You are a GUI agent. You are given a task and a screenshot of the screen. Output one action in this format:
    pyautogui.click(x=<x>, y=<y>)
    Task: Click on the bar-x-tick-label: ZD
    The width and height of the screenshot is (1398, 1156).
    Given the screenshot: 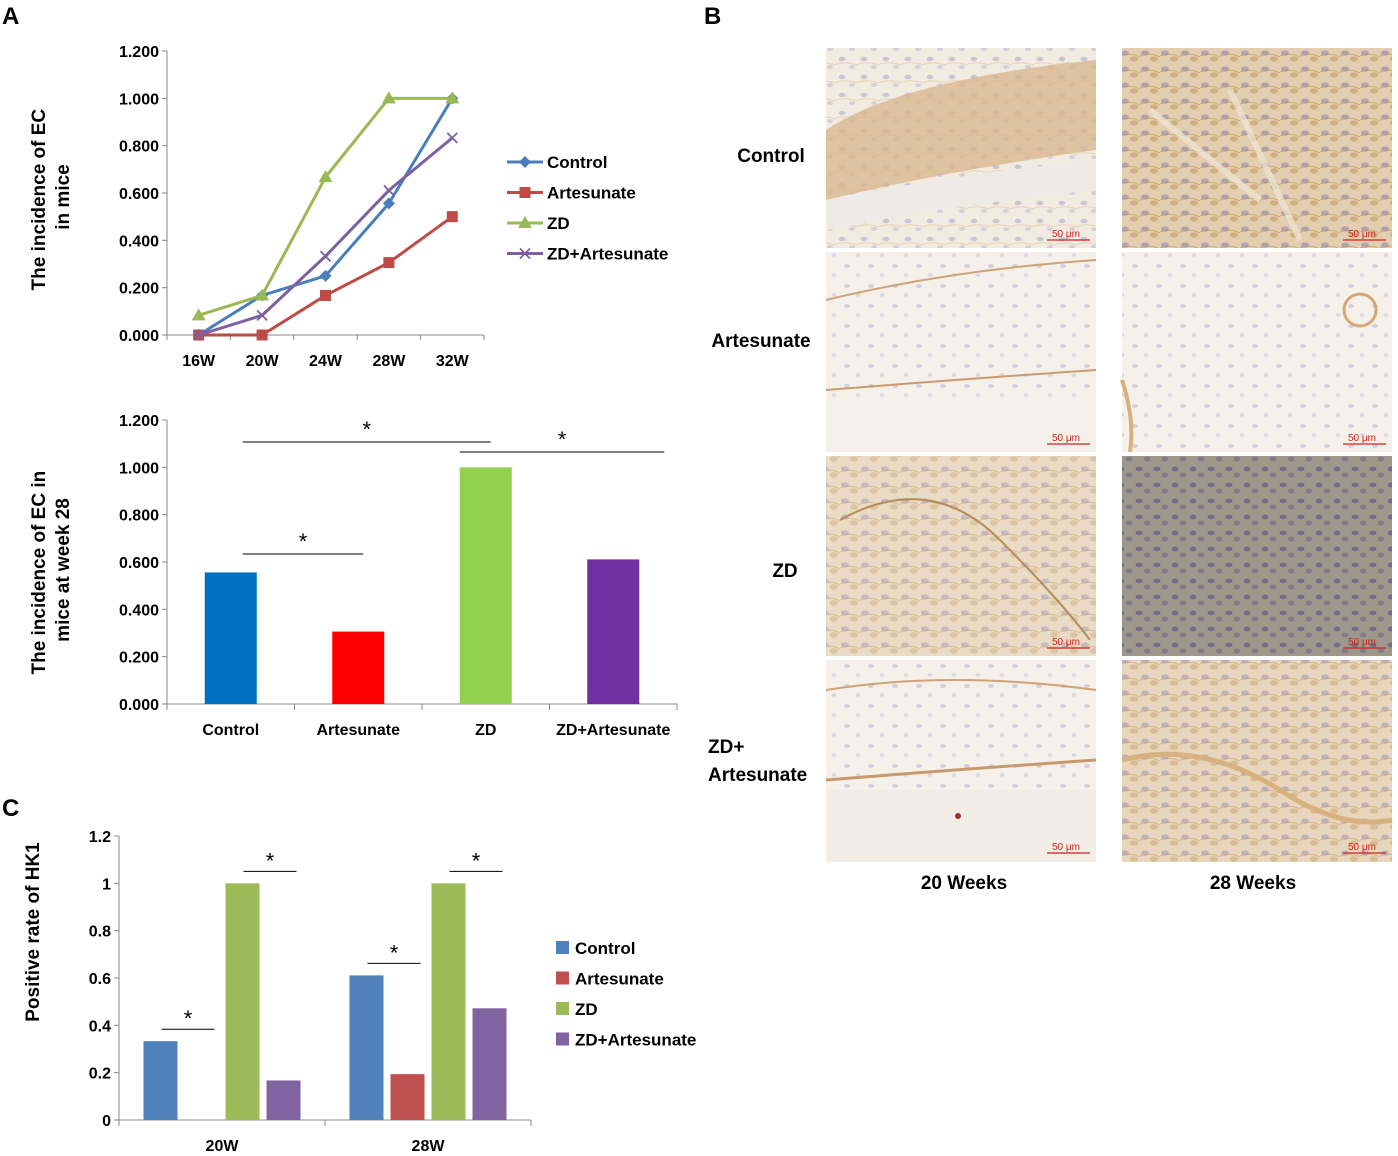 What is the action you would take?
    pyautogui.click(x=485, y=730)
    